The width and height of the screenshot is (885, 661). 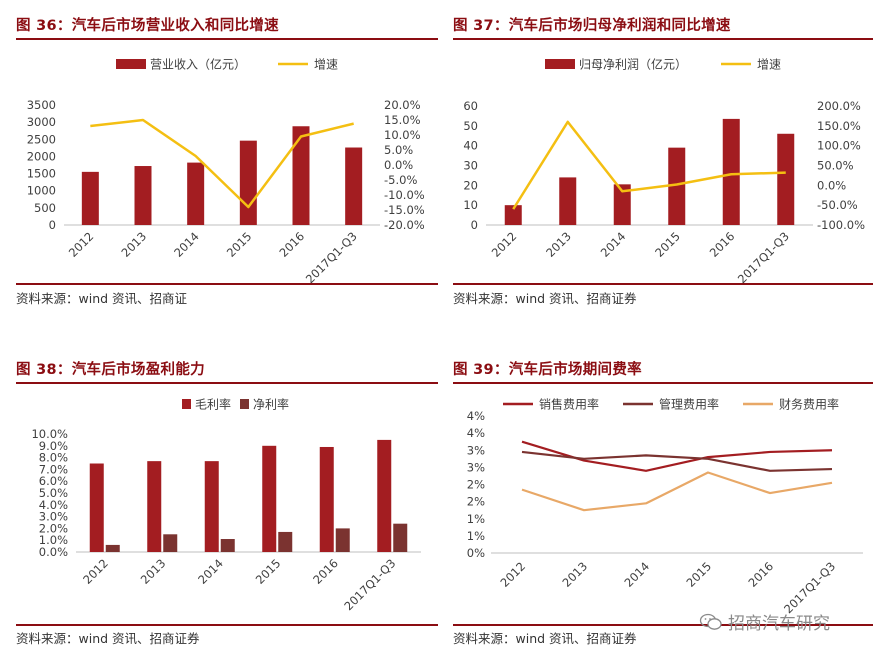 I want to click on legend-label: 管理费用率, so click(x=689, y=404).